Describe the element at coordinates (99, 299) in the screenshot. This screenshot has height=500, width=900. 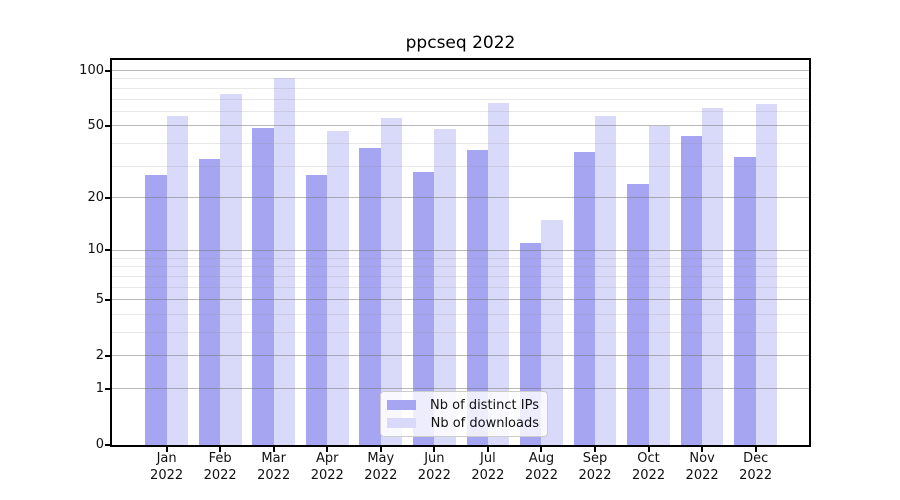
I see `y-tick-label-5: 5` at that location.